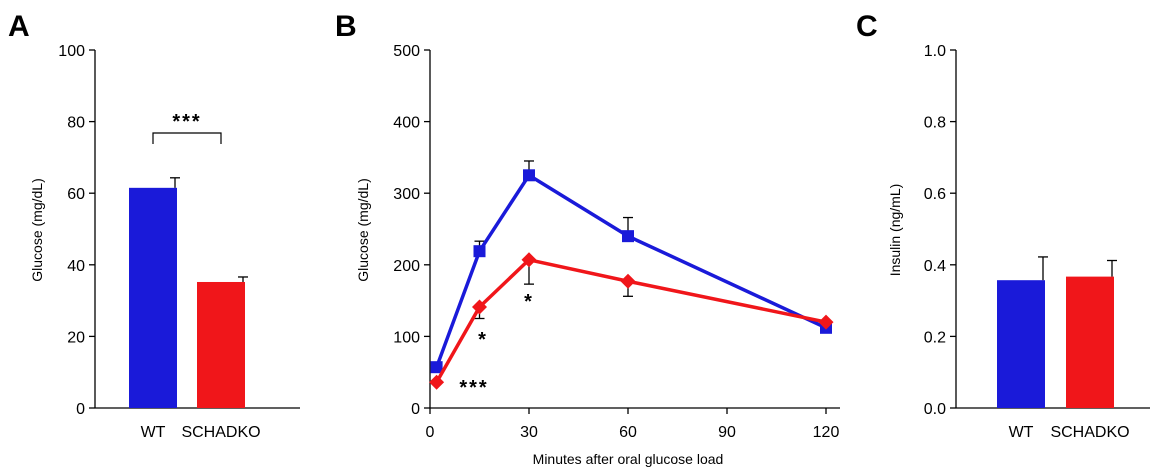 The width and height of the screenshot is (1150, 470). Describe the element at coordinates (630, 270) in the screenshot. I see `panel-b-wt-line` at that location.